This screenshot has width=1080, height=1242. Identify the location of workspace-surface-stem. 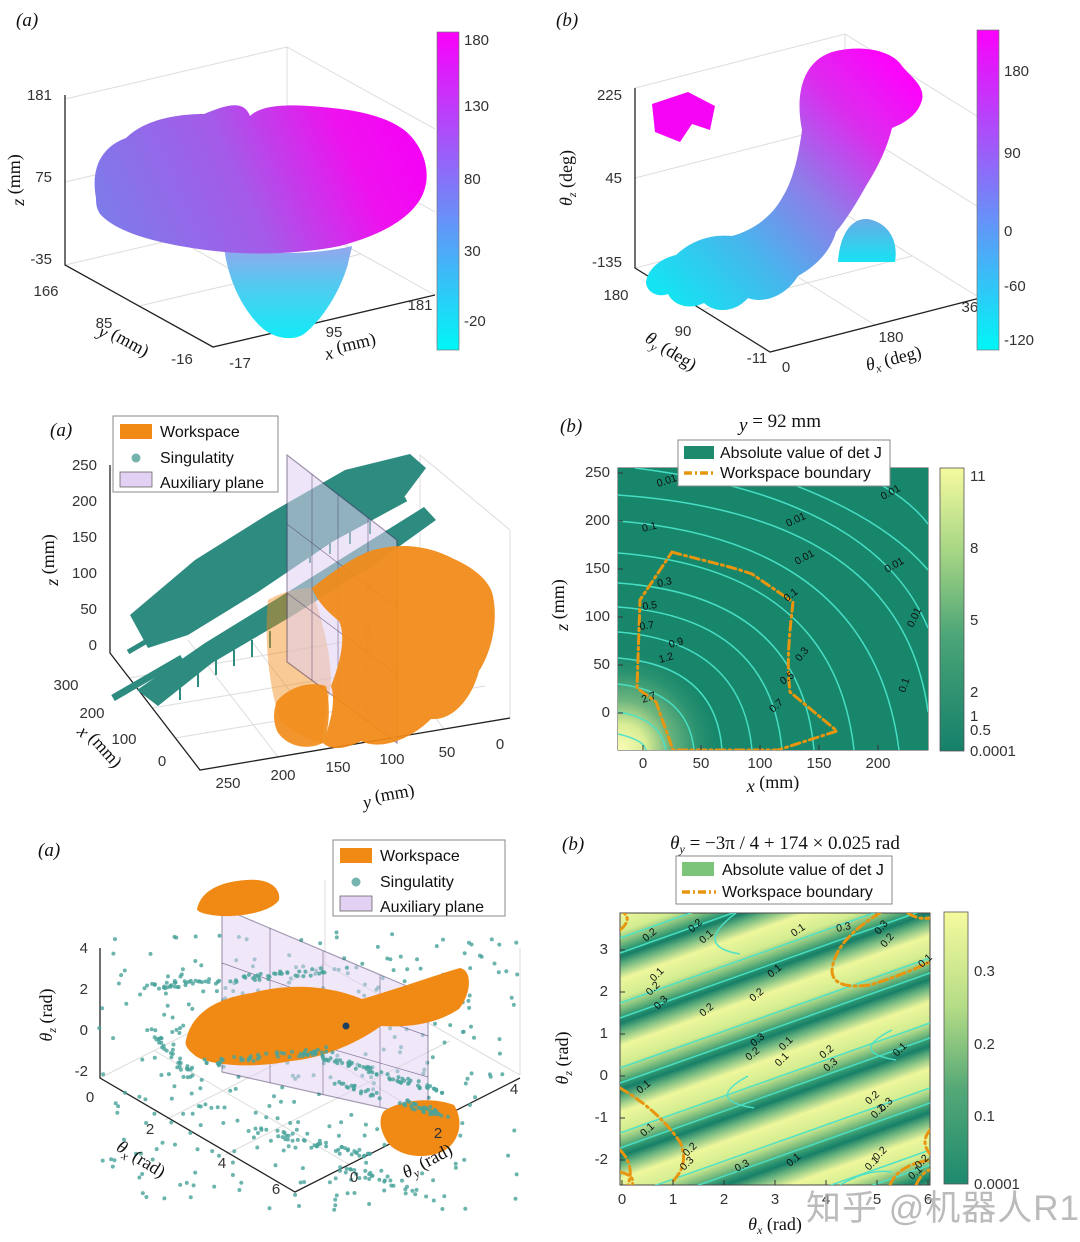
(288, 292).